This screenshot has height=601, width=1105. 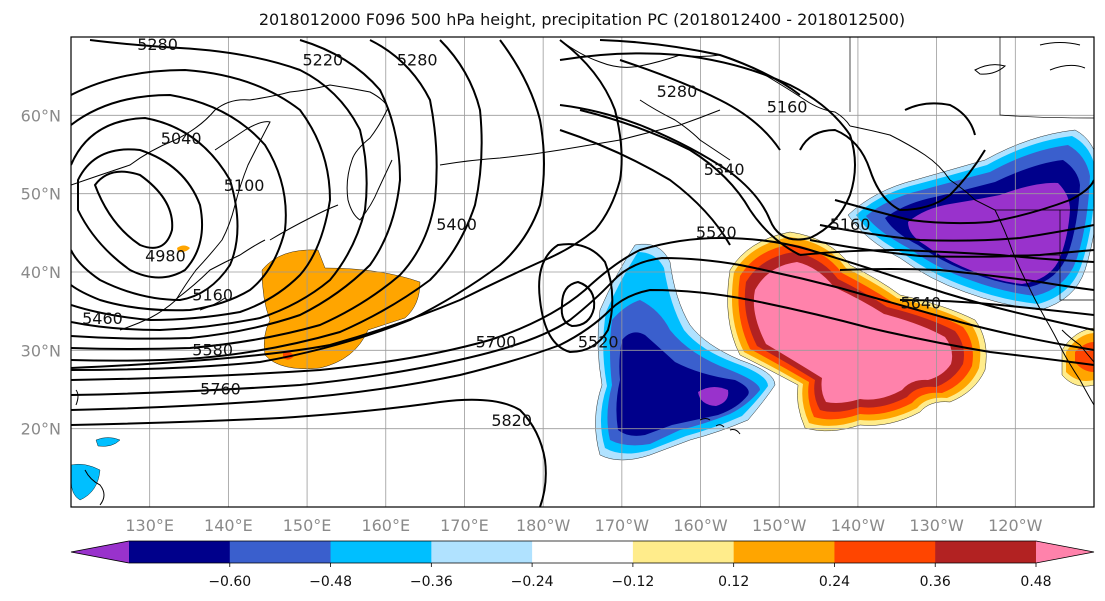 What do you see at coordinates (858, 525) in the screenshot?
I see `longitude-label: 140°W` at bounding box center [858, 525].